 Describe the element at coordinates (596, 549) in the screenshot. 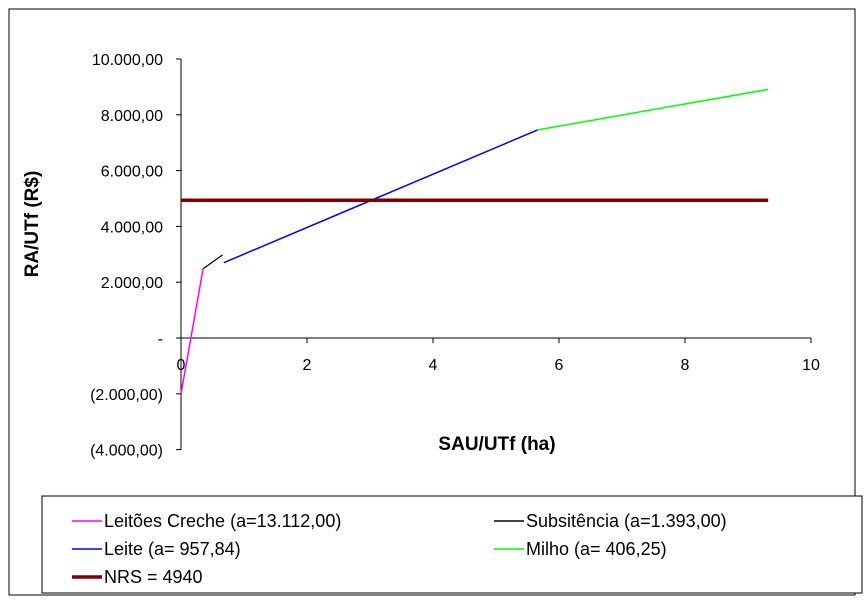

I see `legend-label-3: Milho (a= 406,25)` at that location.